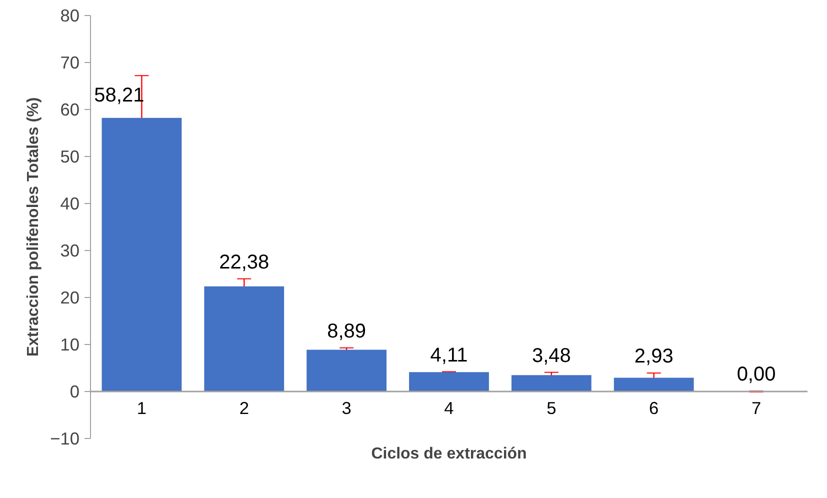  I want to click on y-tick-label: 80, so click(70, 16).